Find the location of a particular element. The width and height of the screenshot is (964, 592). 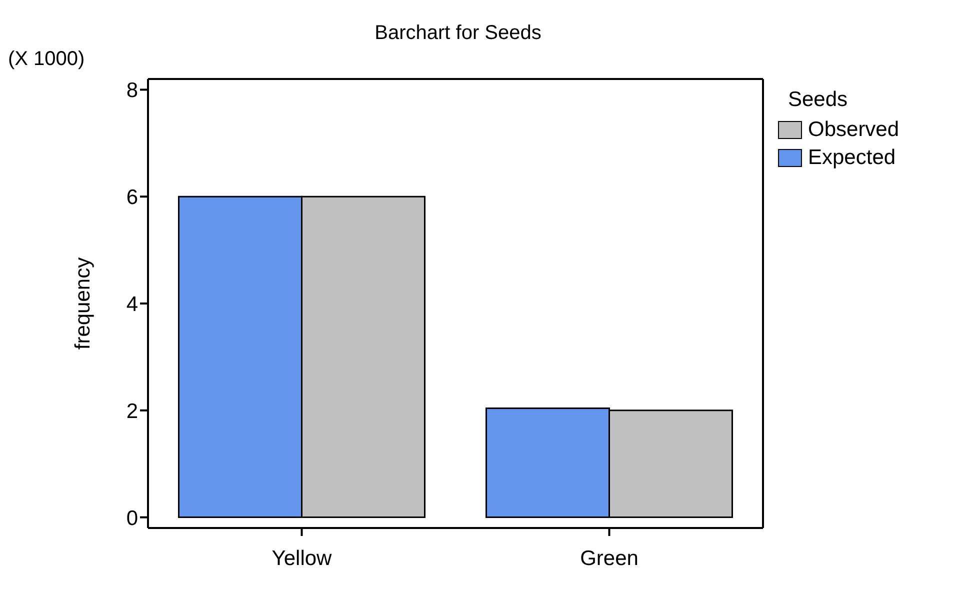

y-tick-label: 8 is located at coordinates (132, 90).